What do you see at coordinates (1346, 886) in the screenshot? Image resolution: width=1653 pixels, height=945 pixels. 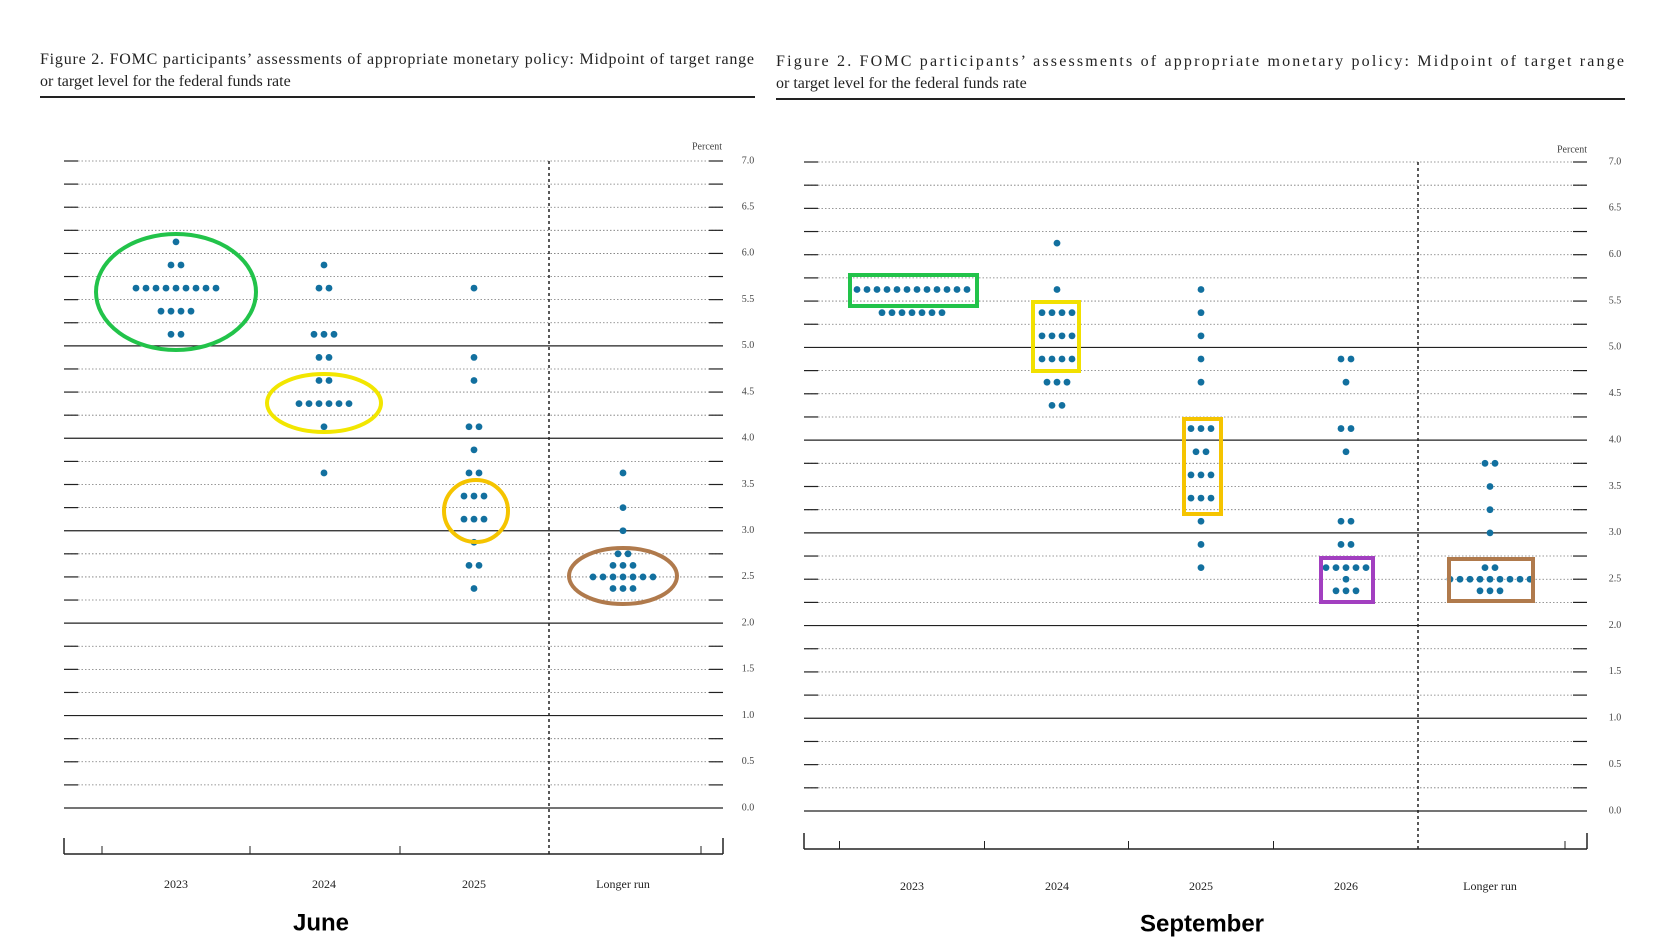 I see `x-tick-label: 2026` at bounding box center [1346, 886].